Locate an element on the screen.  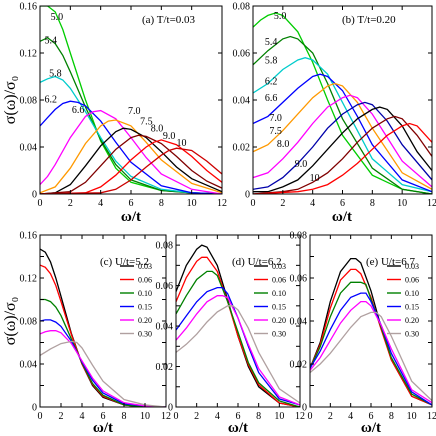
series-group is located at coordinates (238, 325).